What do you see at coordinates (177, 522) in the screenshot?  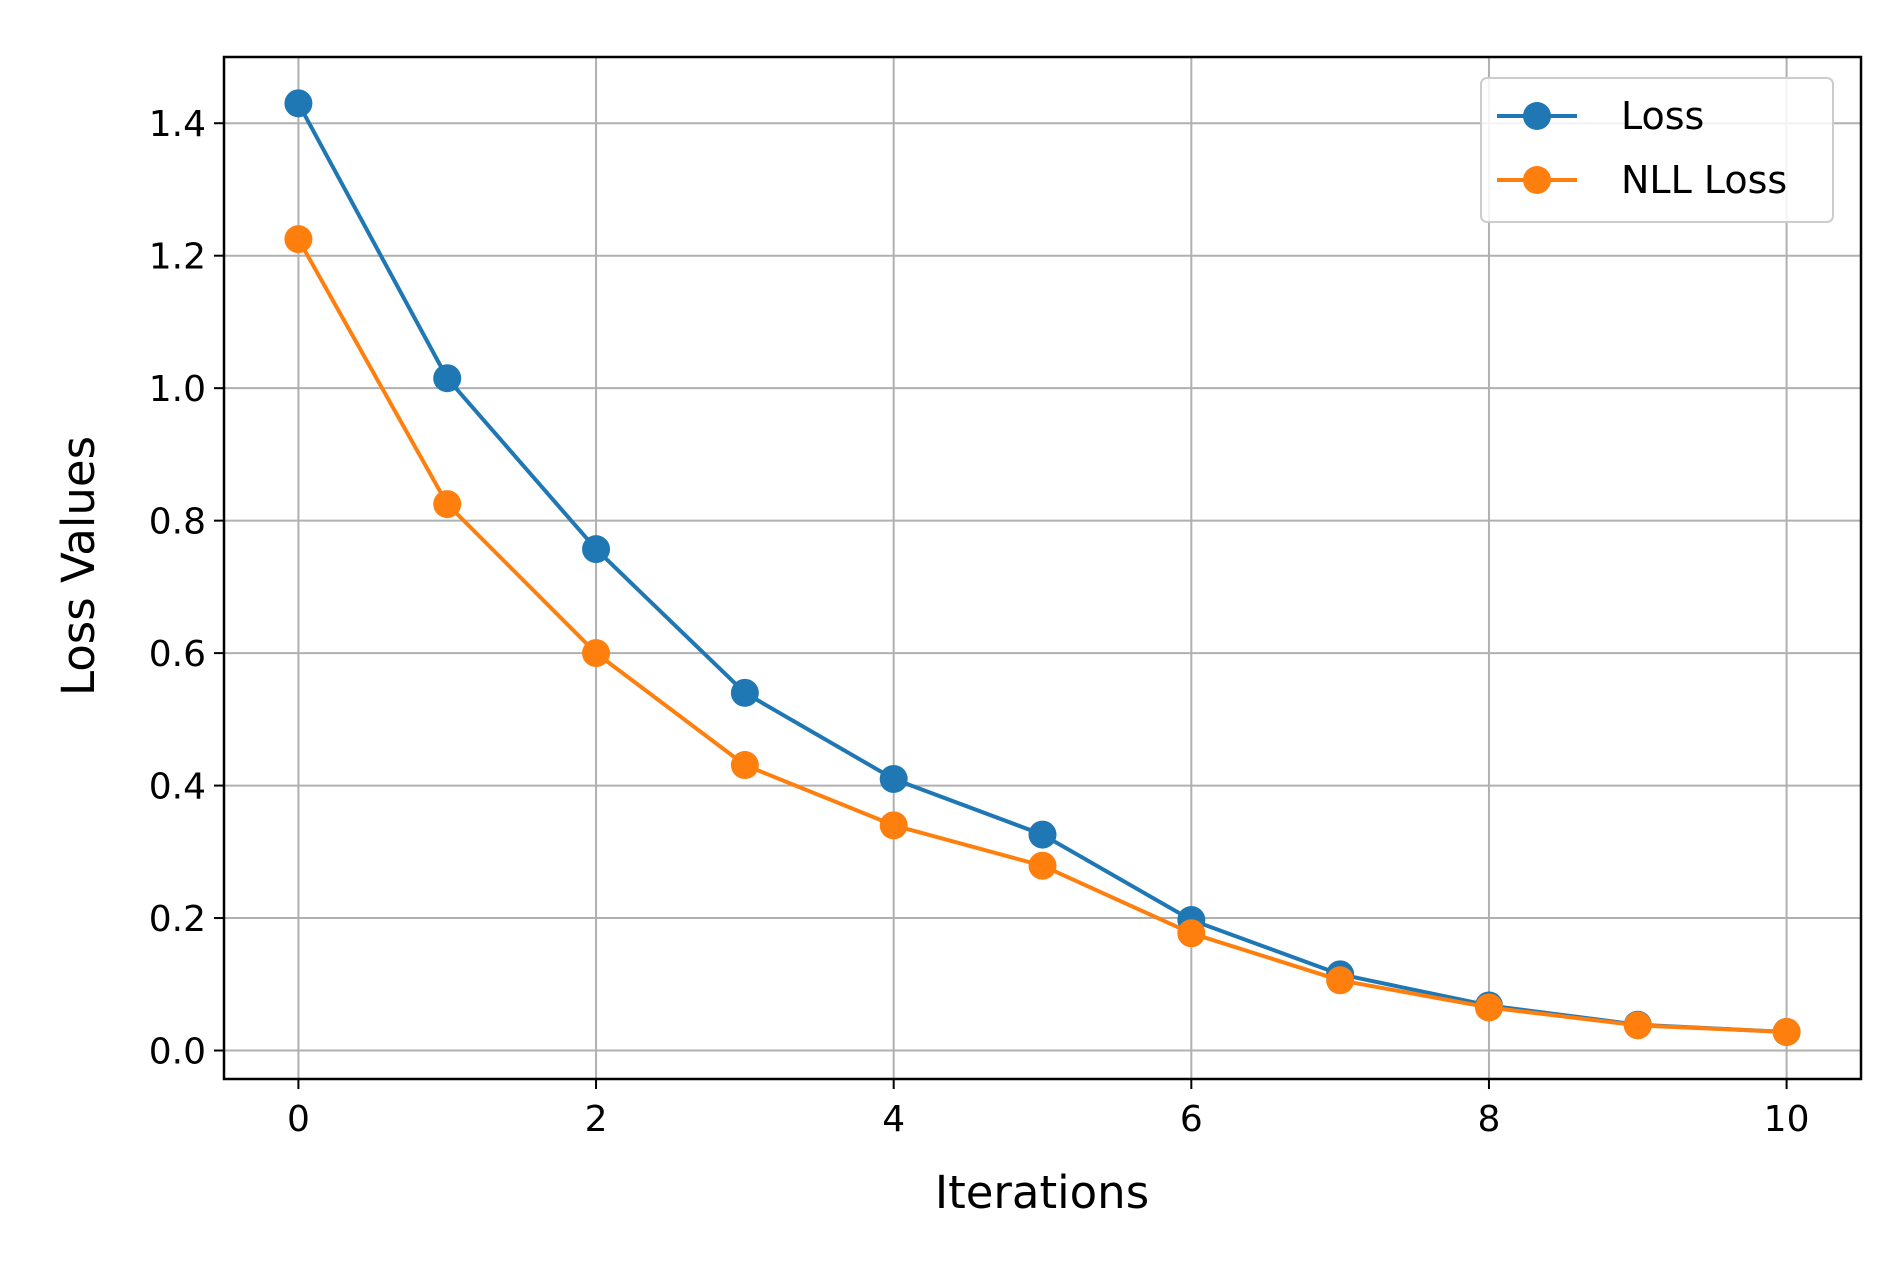 I see `y-tick-label: 0.8` at bounding box center [177, 522].